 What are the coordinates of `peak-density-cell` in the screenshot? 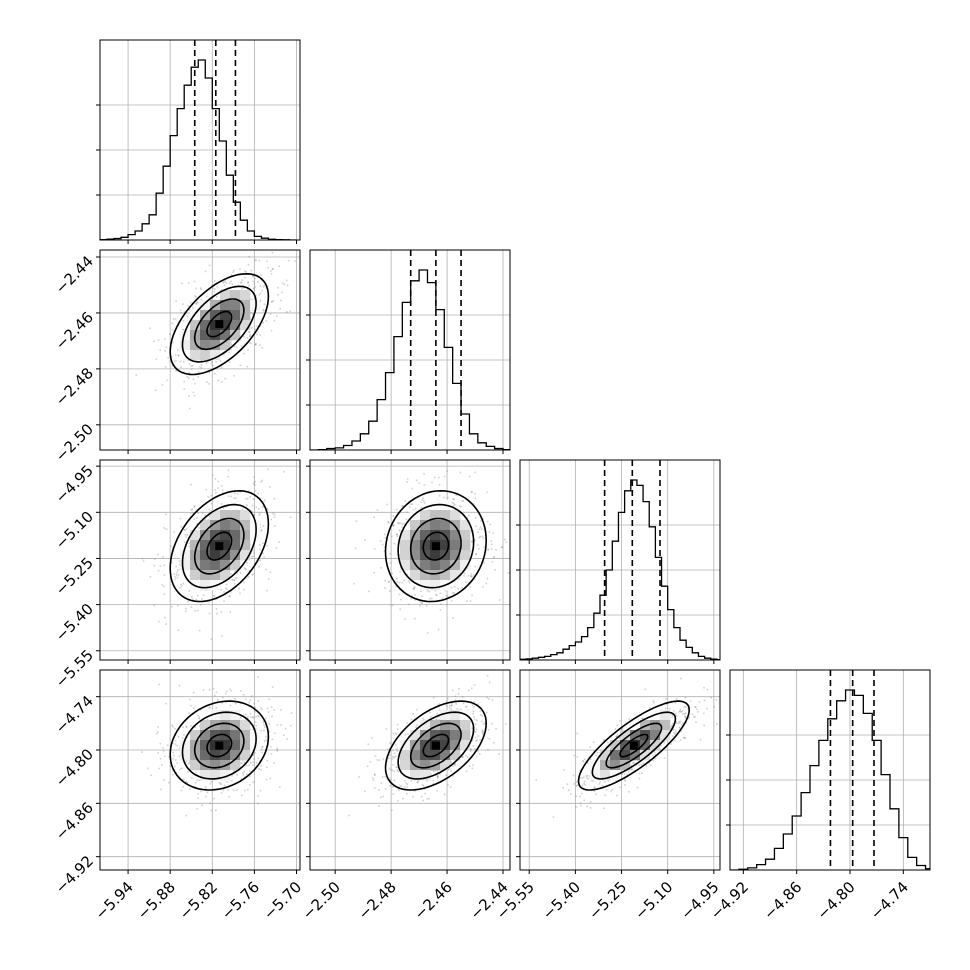 It's located at (633, 745).